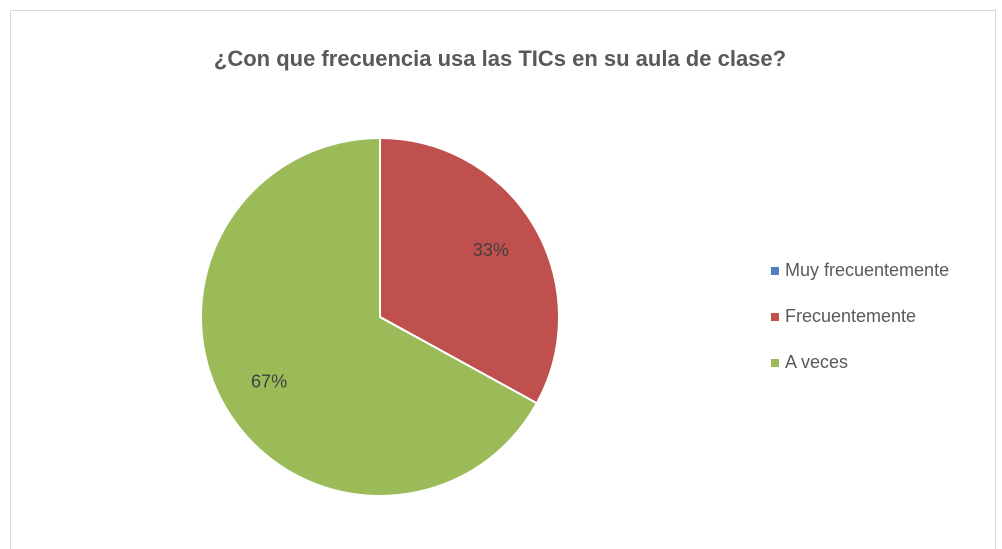 The image size is (1002, 549). Describe the element at coordinates (269, 381) in the screenshot. I see `data-label: 67%` at that location.